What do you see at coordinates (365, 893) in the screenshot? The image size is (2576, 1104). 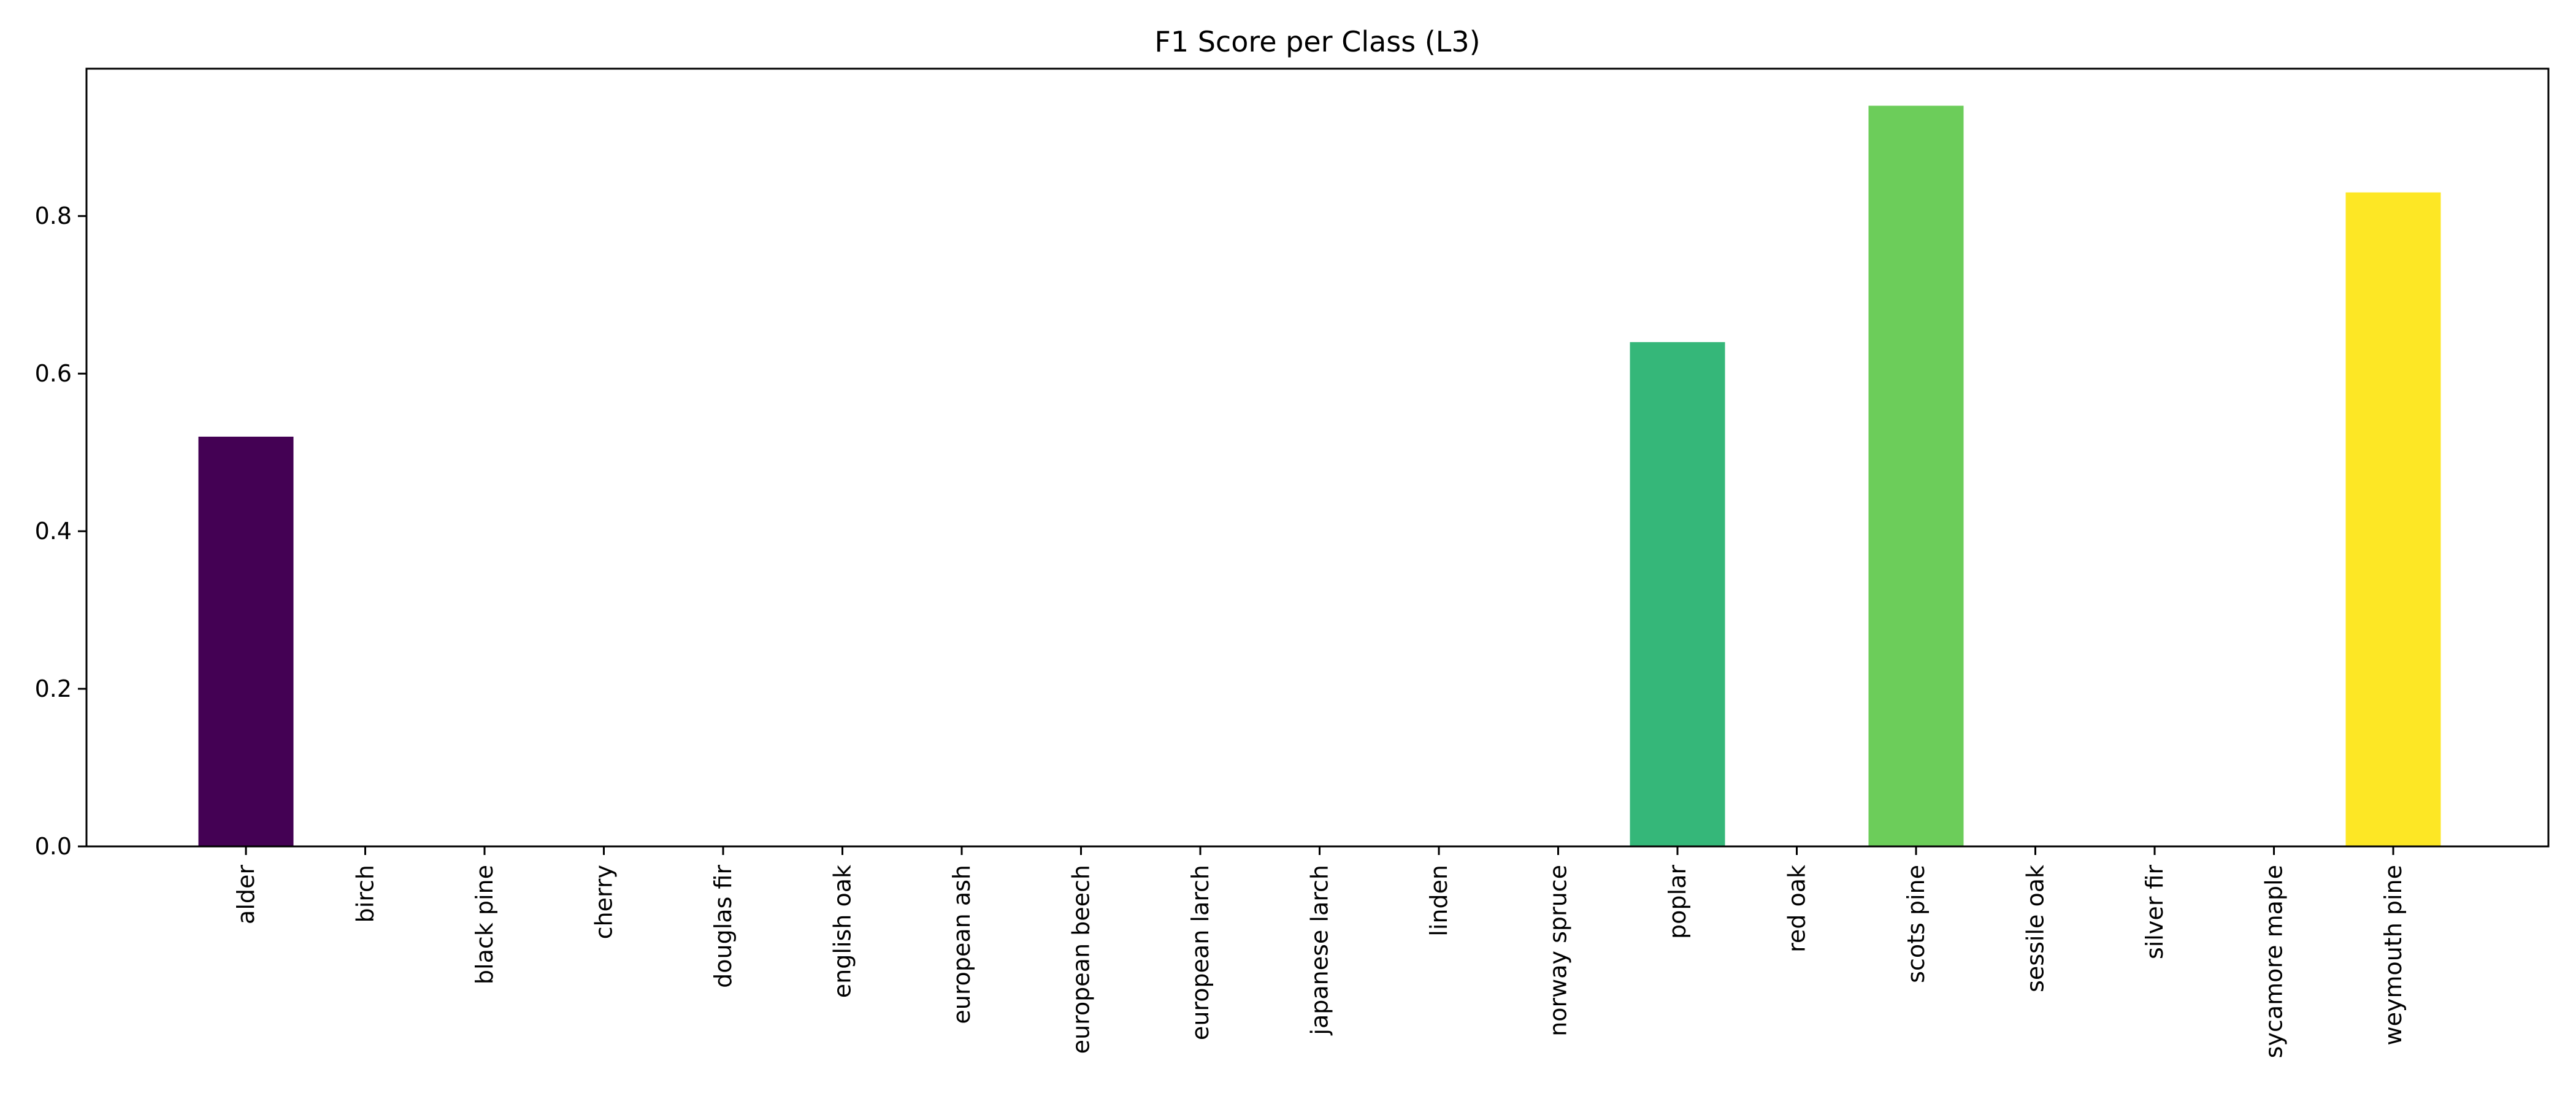 I see `x-tick-label: birch` at bounding box center [365, 893].